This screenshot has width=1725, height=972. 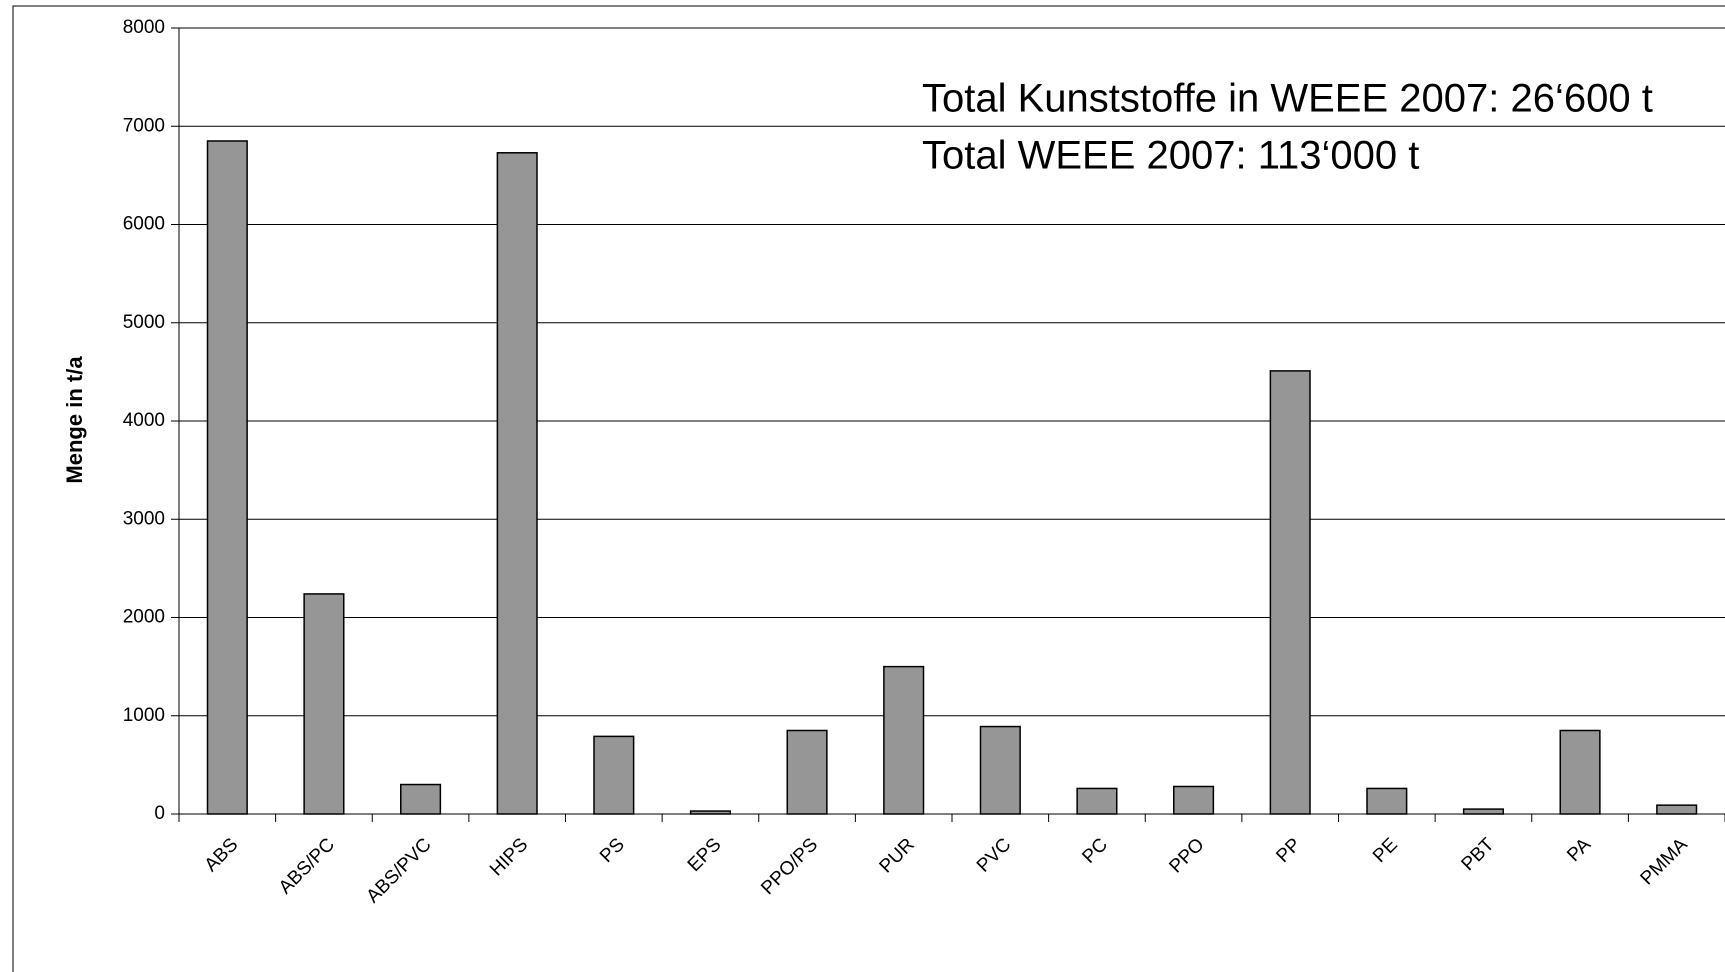 I want to click on x-tick-label: ABS/PVC, so click(x=399, y=870).